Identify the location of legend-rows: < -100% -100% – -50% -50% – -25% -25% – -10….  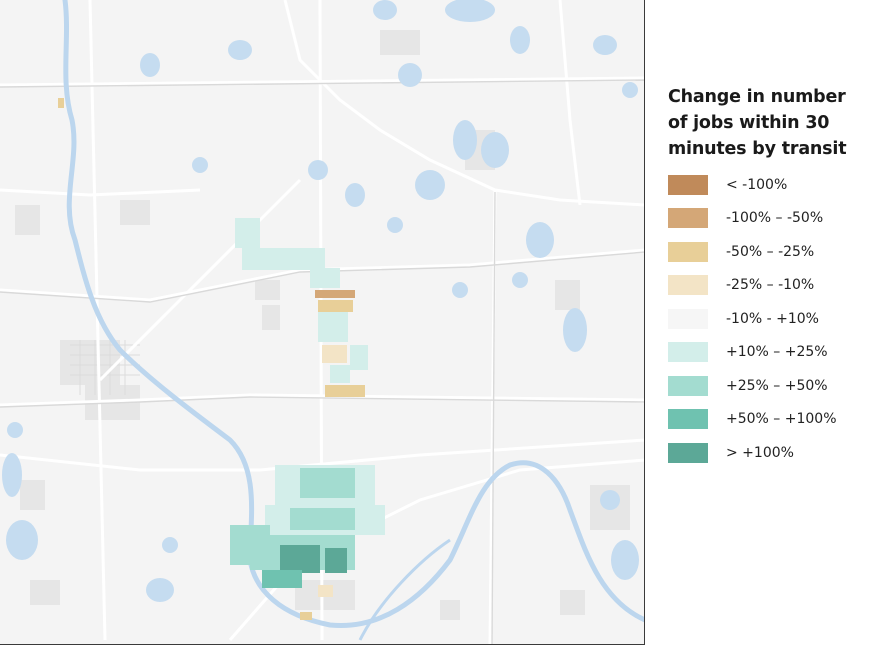
(768, 319).